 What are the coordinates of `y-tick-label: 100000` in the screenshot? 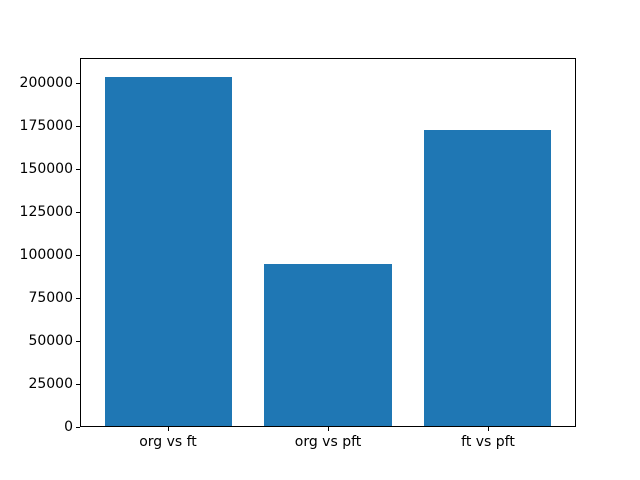 It's located at (46, 255).